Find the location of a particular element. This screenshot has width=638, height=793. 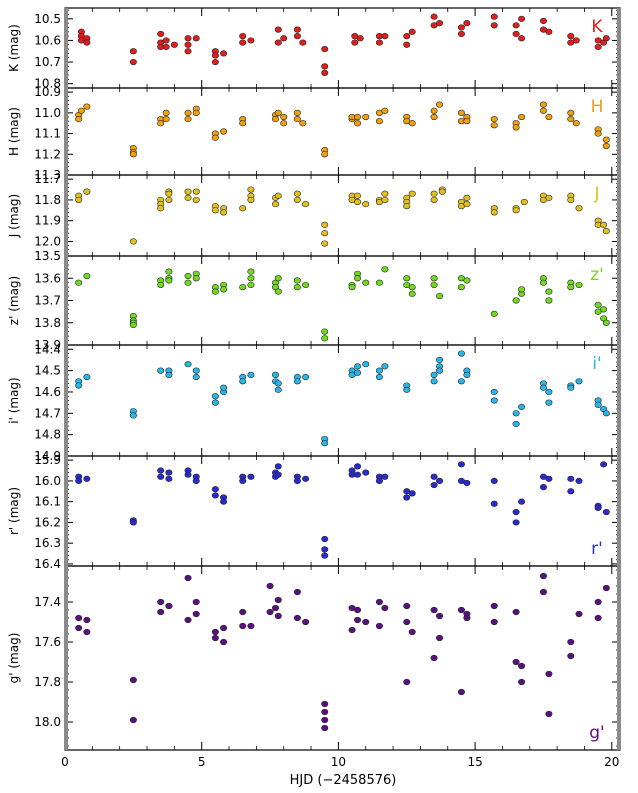

panel-j: 11.7 11.8 11.9 12.0 J (mag) J is located at coordinates (314, 214).